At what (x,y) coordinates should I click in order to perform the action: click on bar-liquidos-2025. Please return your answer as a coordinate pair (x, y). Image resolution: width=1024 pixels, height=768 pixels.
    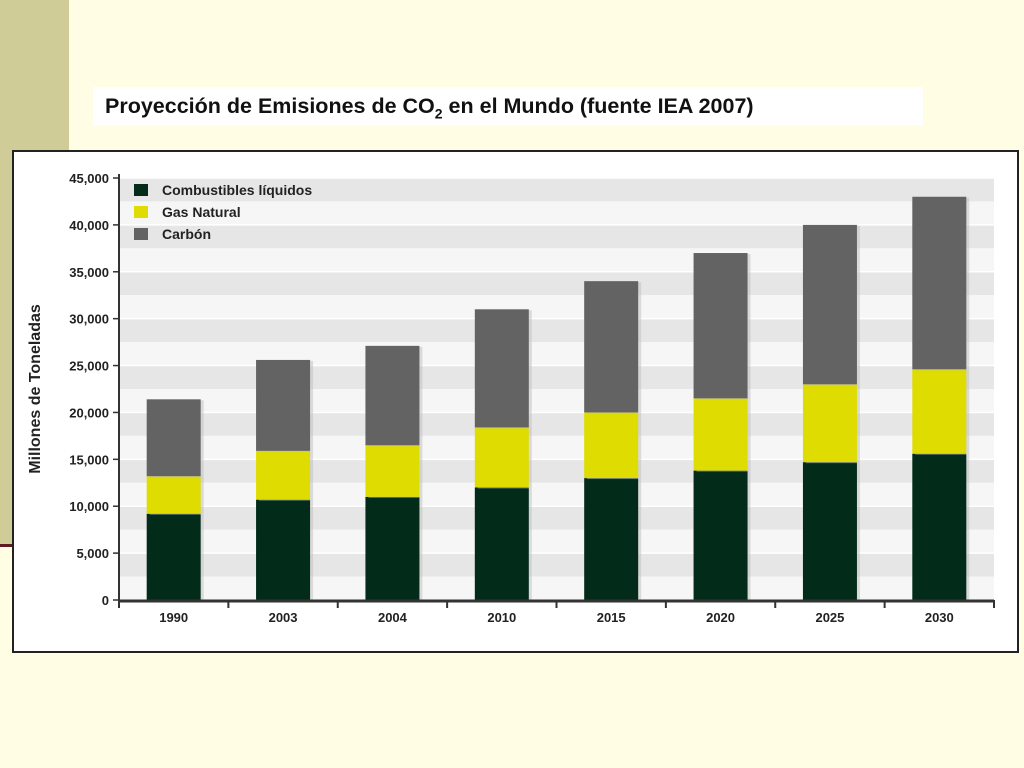
    Looking at the image, I should click on (829, 531).